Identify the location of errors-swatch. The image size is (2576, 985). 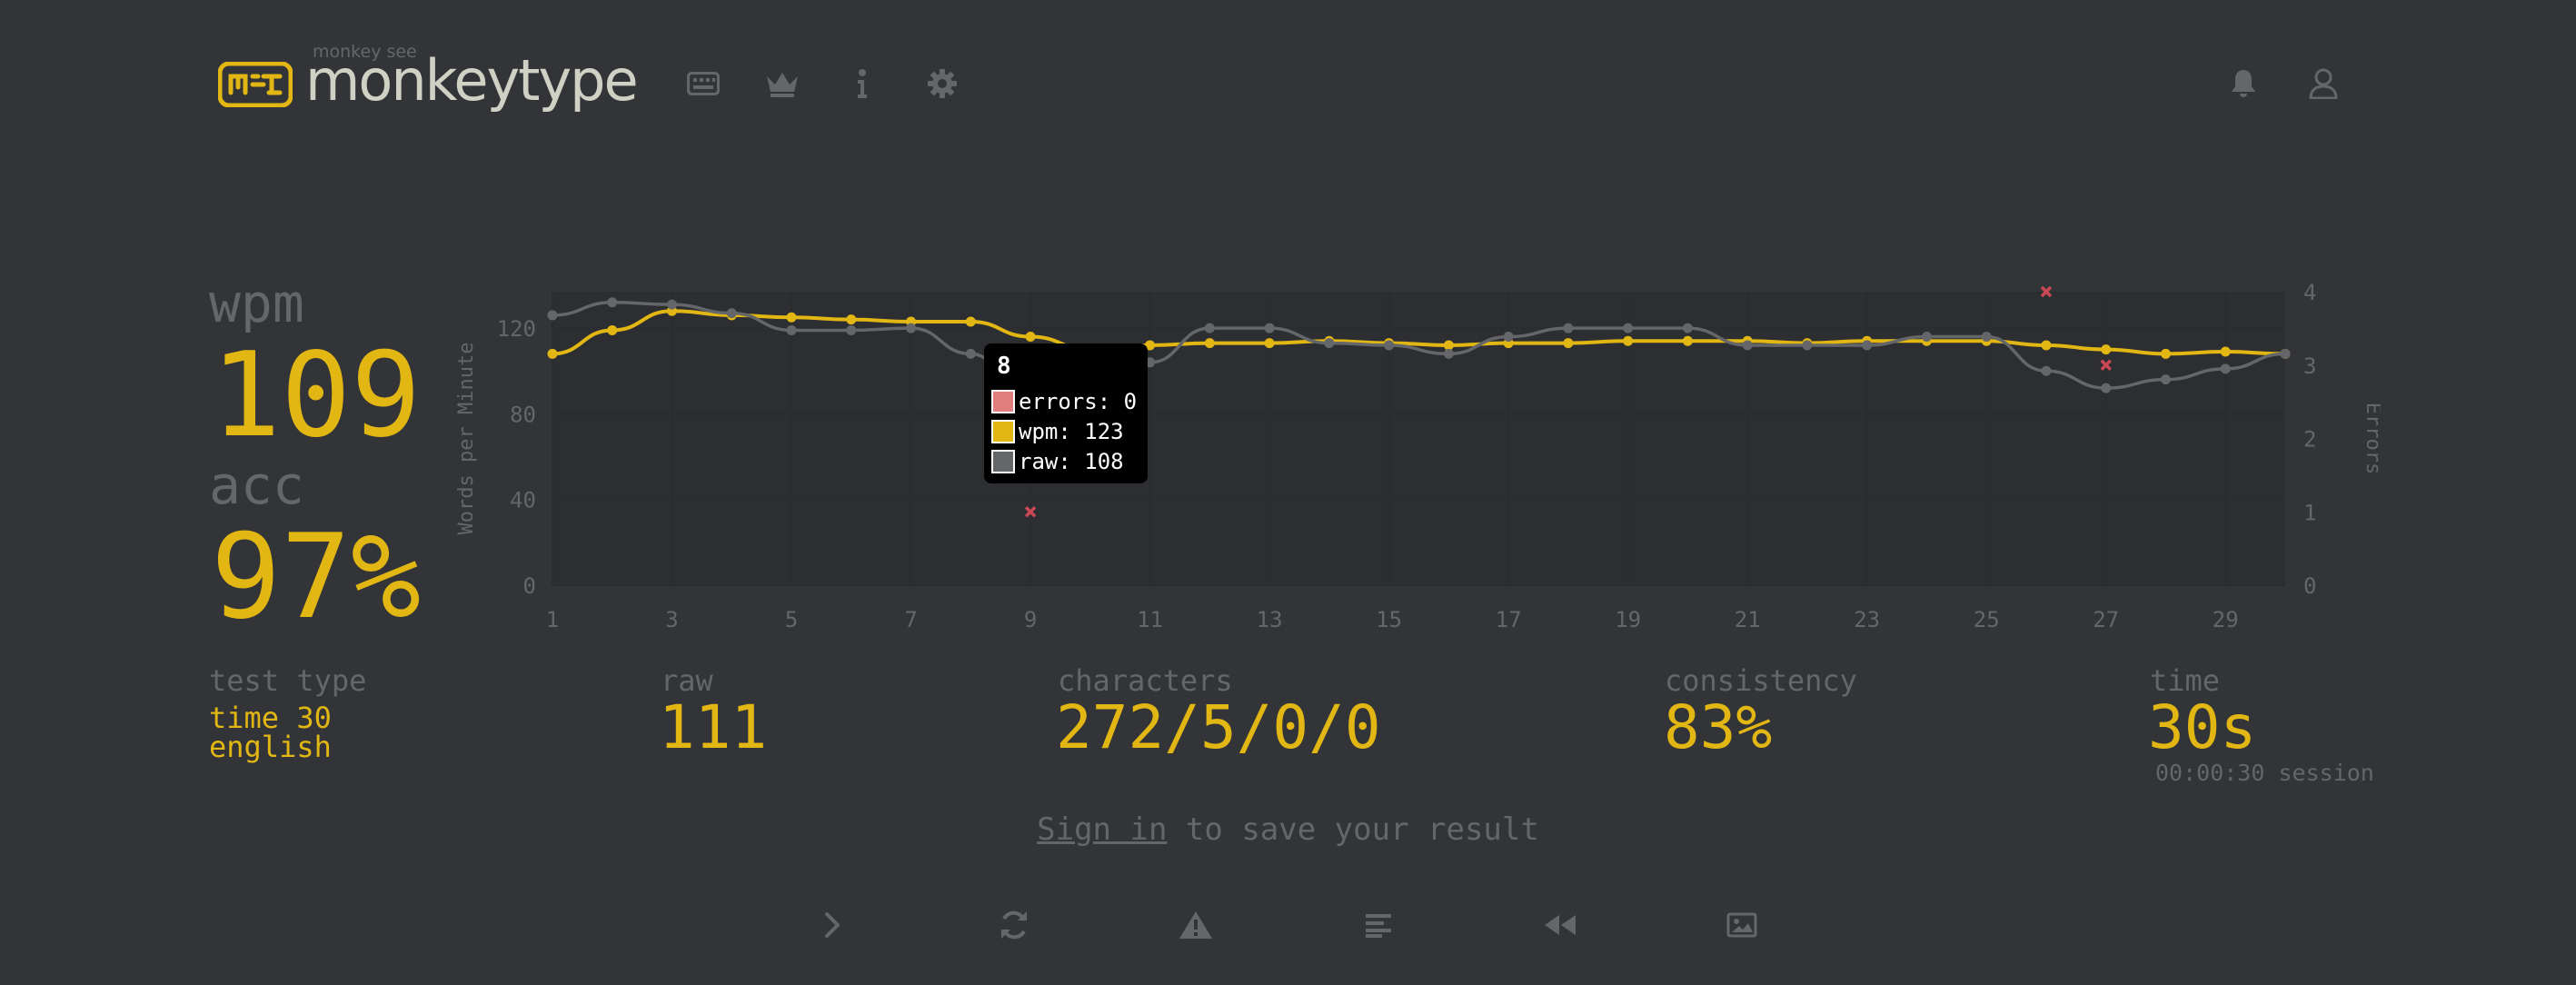
(1003, 401).